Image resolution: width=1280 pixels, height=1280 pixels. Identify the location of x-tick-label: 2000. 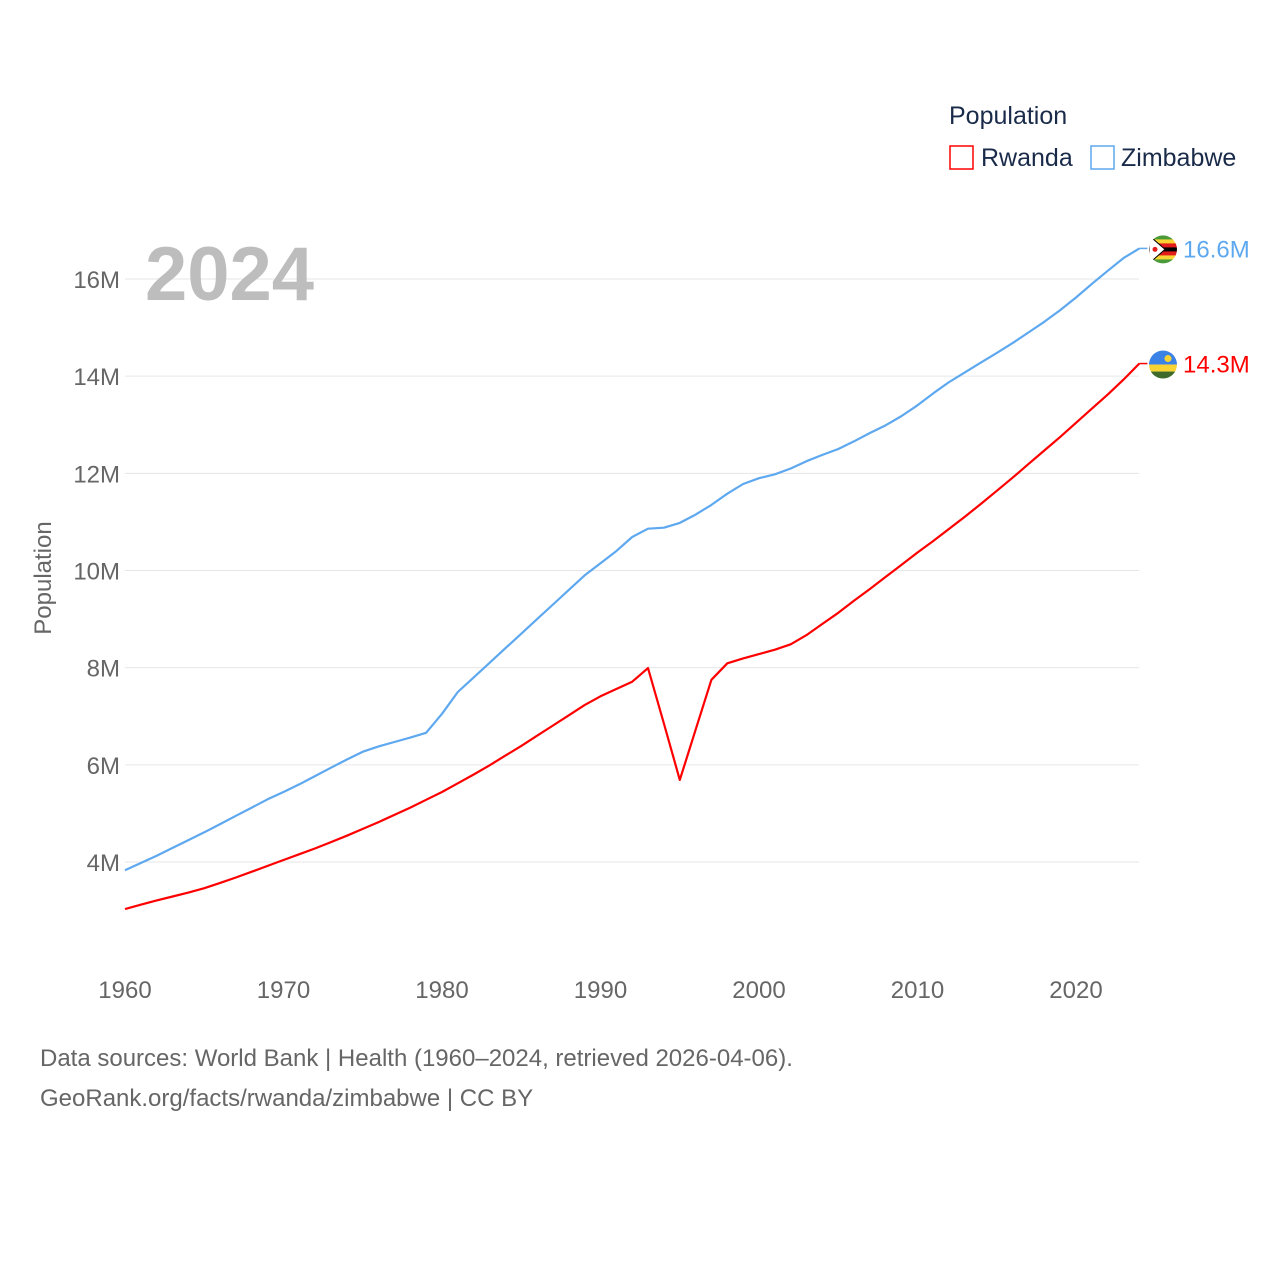
(758, 990).